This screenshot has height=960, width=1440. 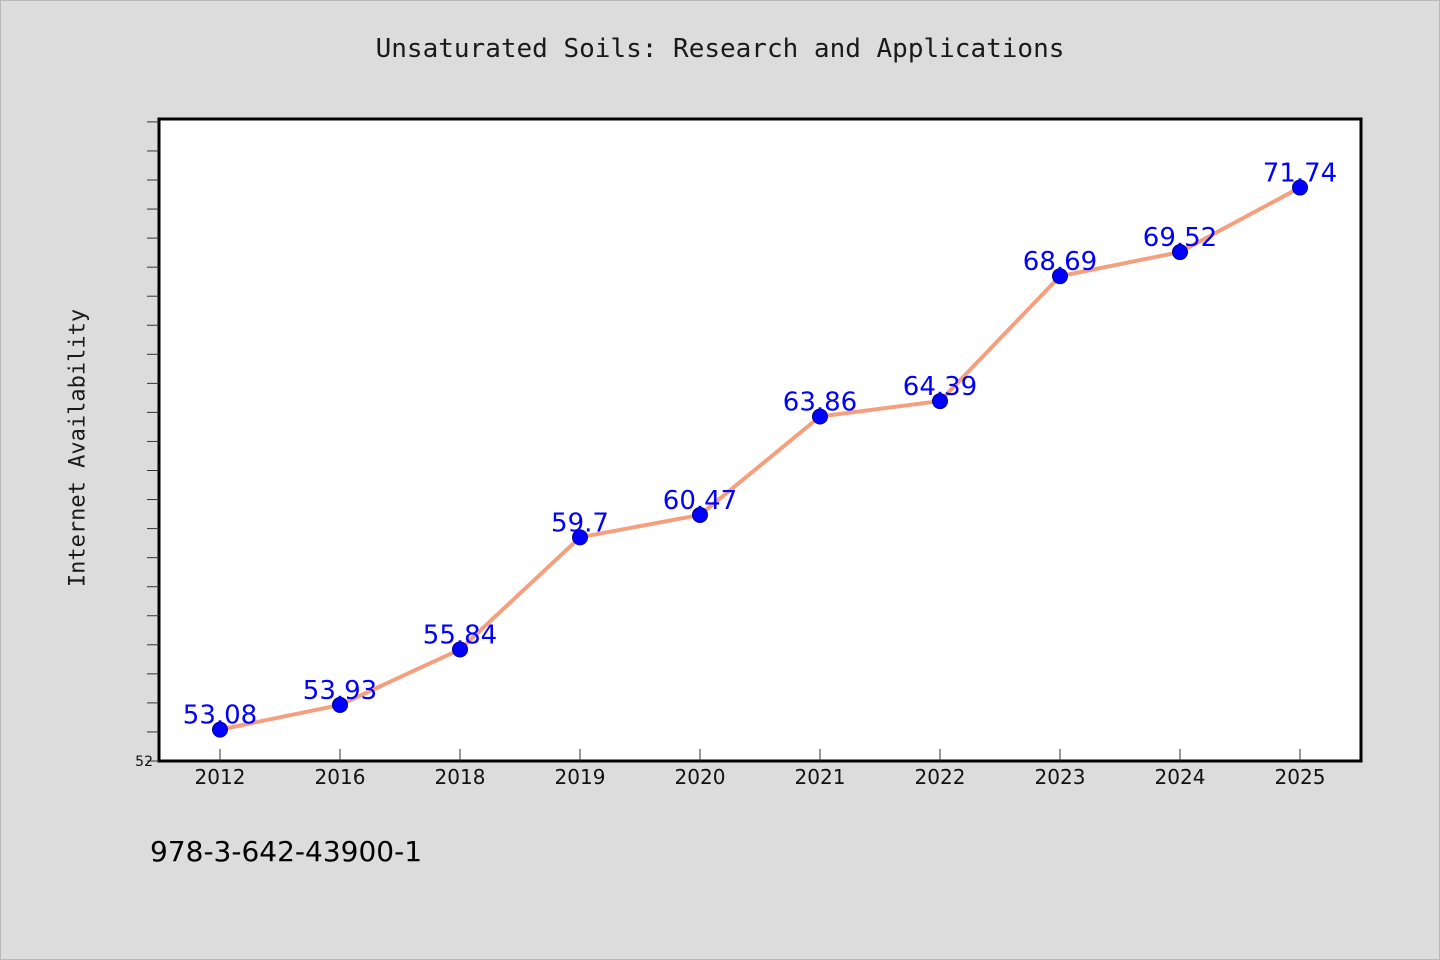 I want to click on x-tick-label: 2018, so click(x=460, y=777).